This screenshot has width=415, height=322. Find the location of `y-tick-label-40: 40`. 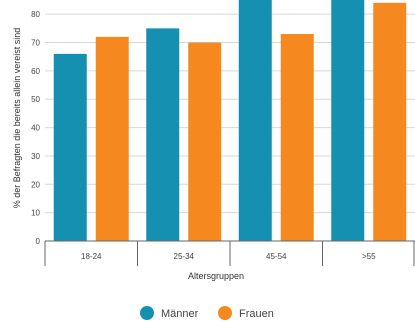

y-tick-label-40: 40 is located at coordinates (35, 128).